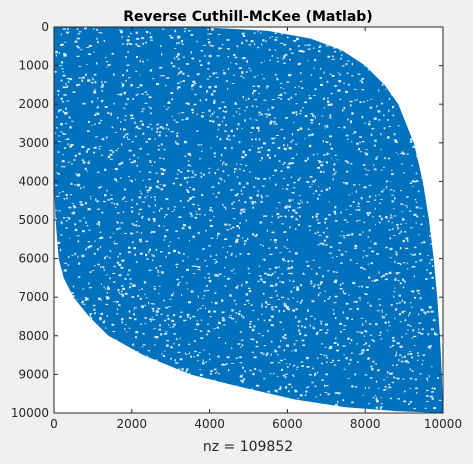 The image size is (473, 464). I want to click on x-tick-label: 0, so click(54, 424).